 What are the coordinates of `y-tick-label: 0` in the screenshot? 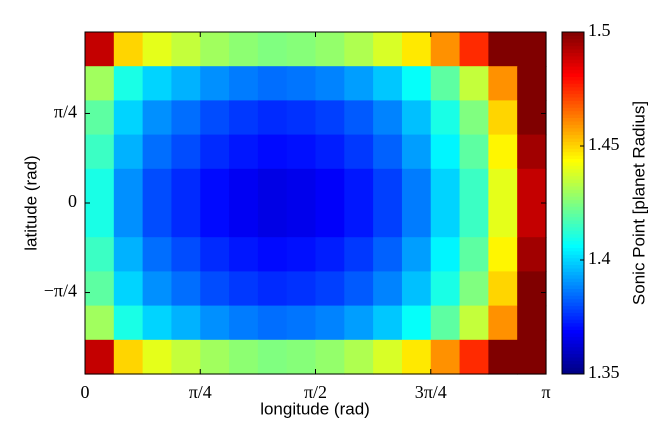 It's located at (72, 201).